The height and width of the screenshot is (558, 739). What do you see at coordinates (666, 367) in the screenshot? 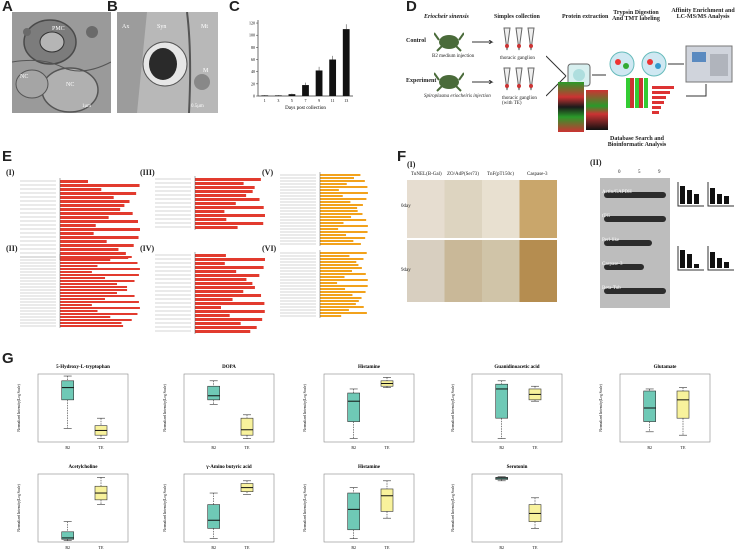
I see `box-plot-title: Glutamate` at bounding box center [666, 367].